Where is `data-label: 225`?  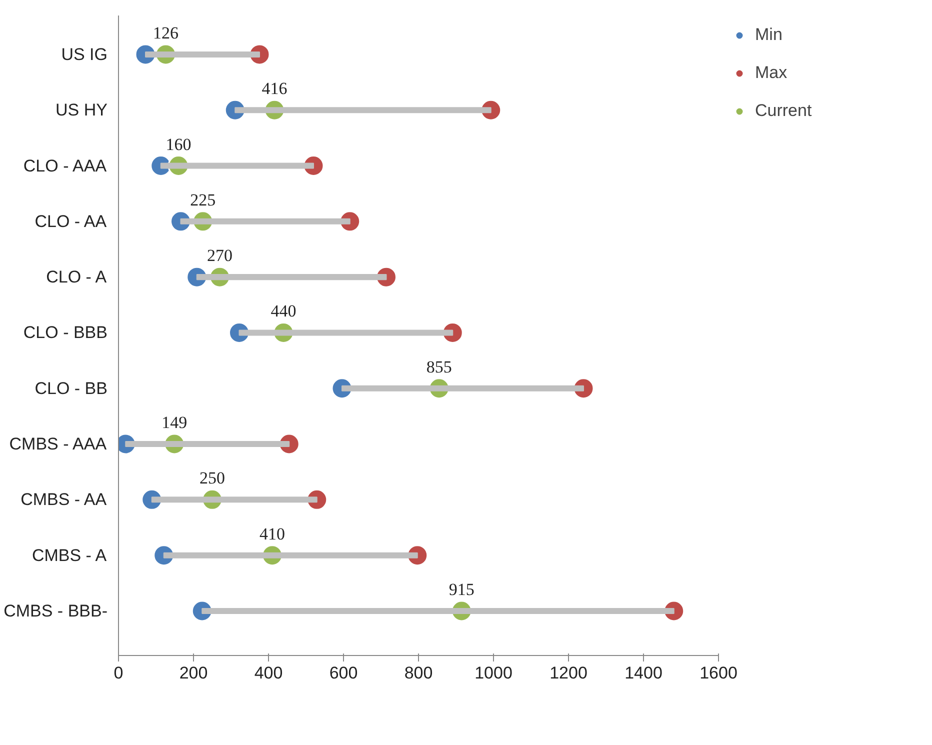 data-label: 225 is located at coordinates (203, 200).